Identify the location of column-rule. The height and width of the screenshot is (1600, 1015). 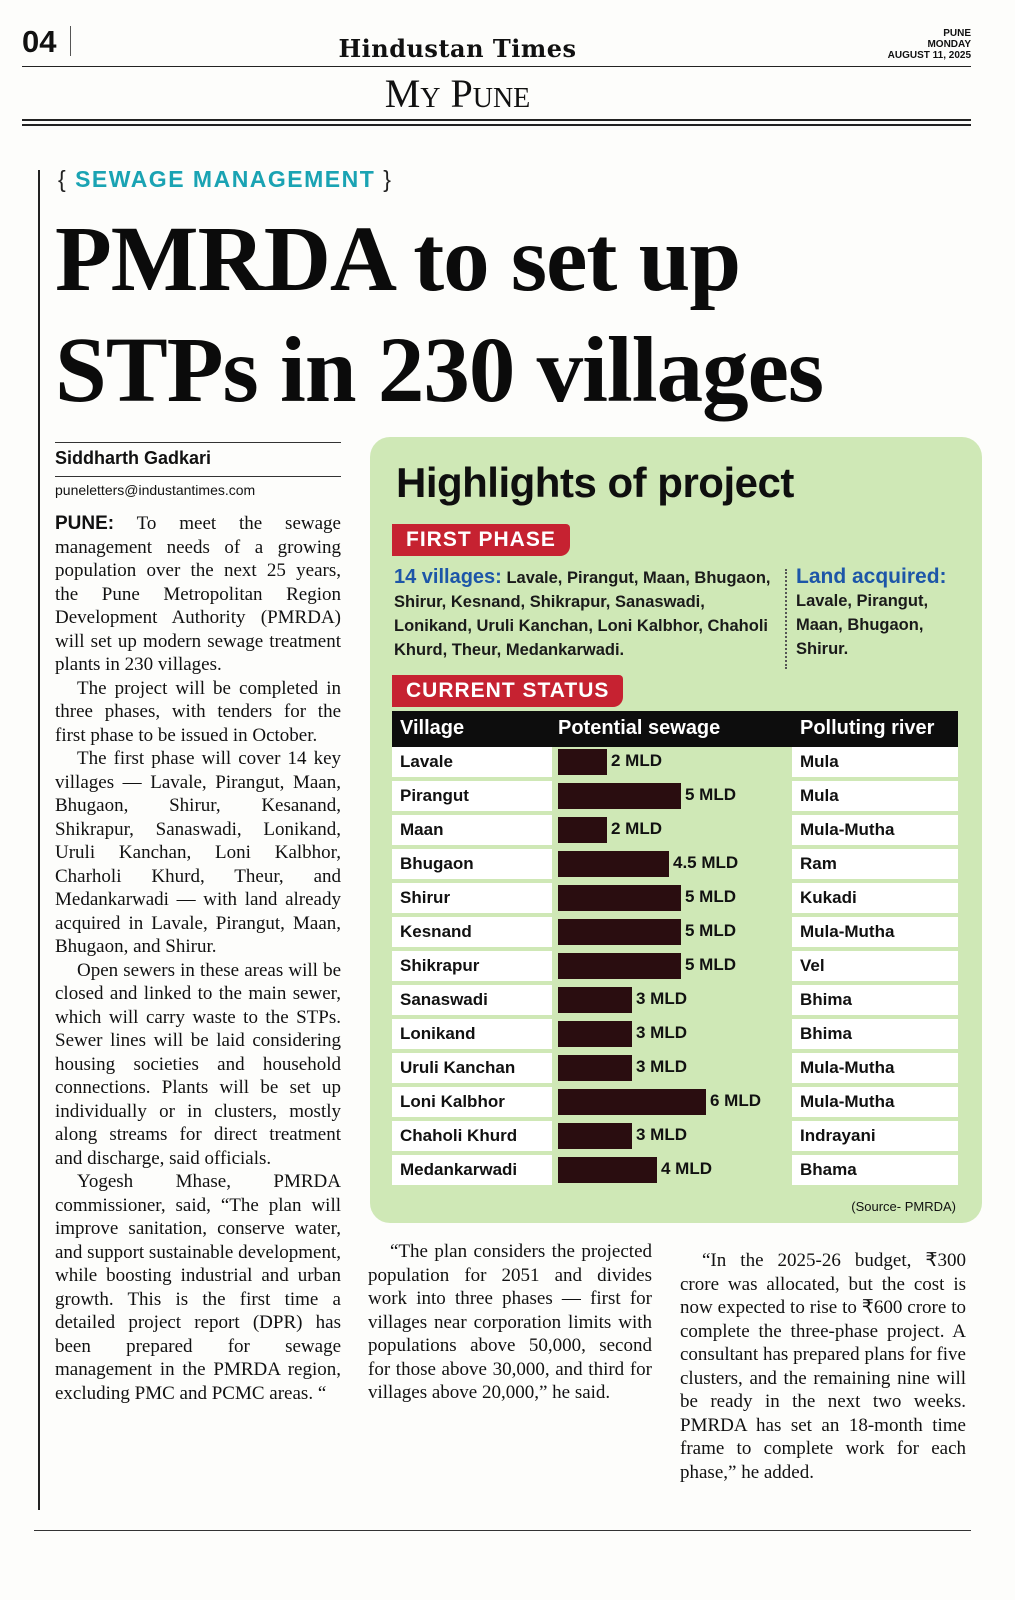
(39, 840).